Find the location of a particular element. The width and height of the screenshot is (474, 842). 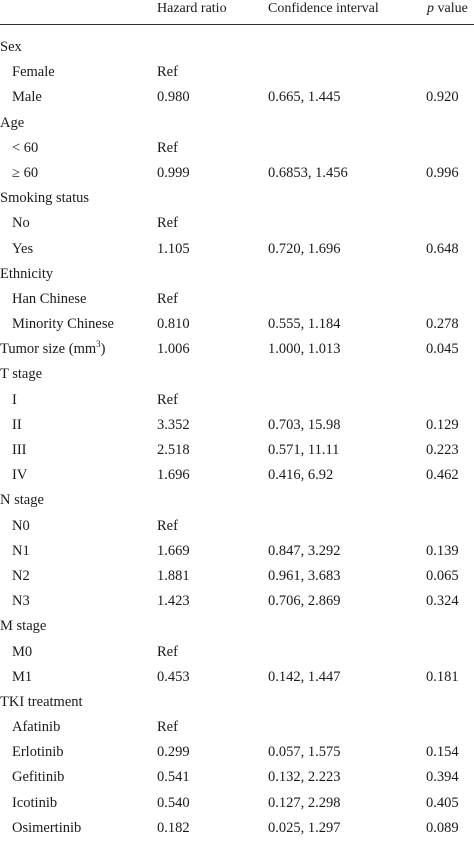

table-group-row: T stage is located at coordinates (237, 375).